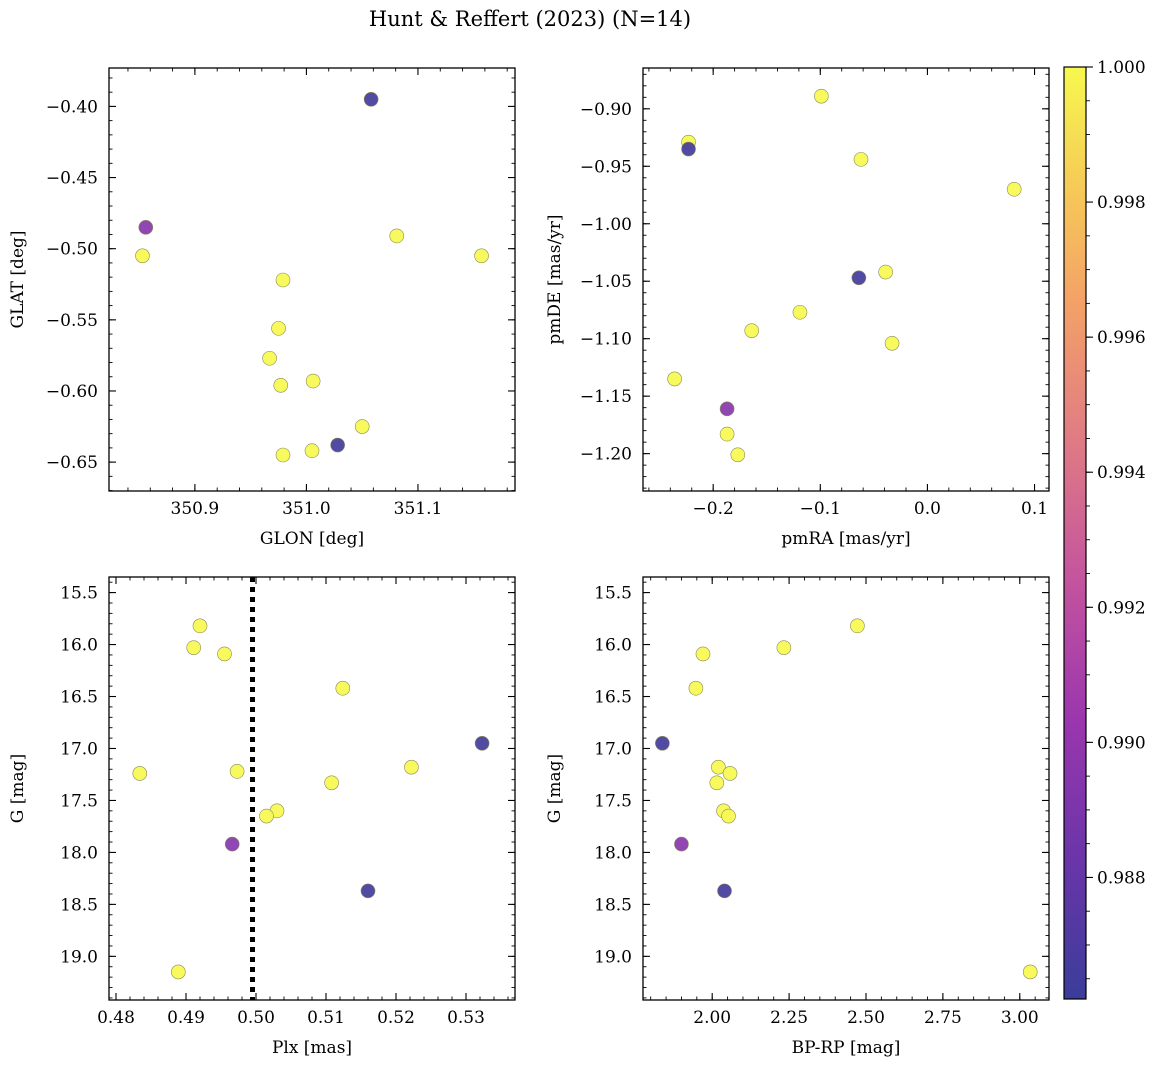  I want to click on x-tick-label: 0.53, so click(466, 1018).